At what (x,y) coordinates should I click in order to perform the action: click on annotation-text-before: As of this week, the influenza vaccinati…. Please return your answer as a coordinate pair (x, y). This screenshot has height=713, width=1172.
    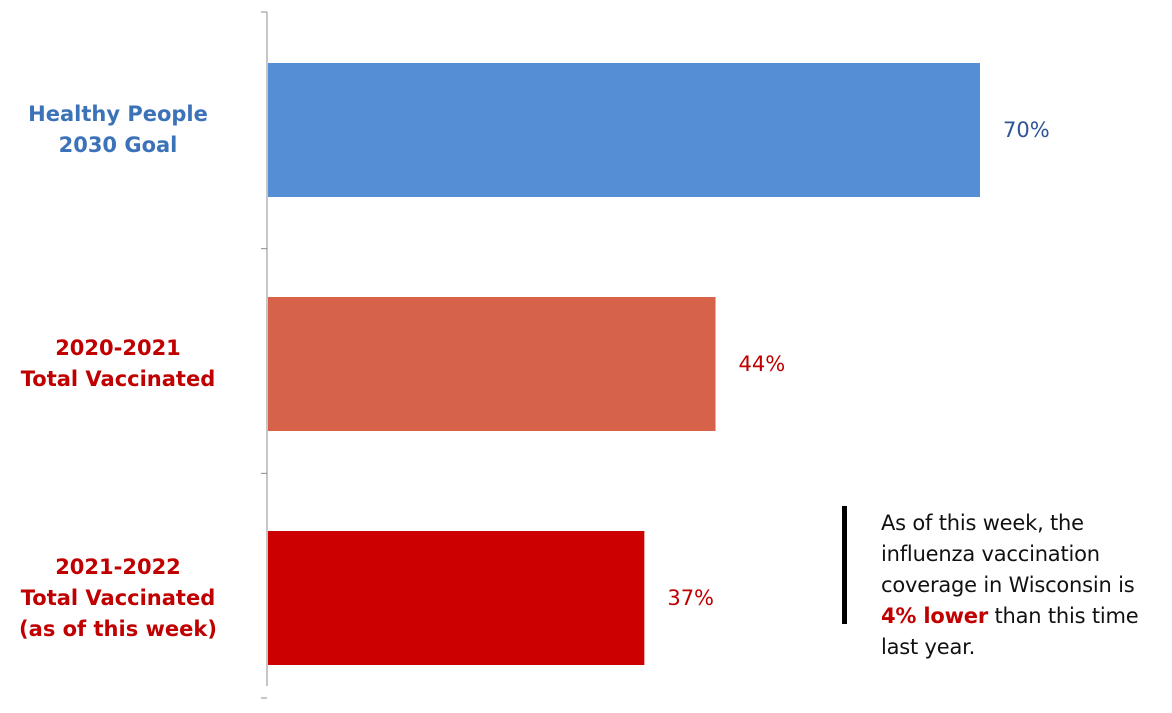
    Looking at the image, I should click on (1008, 554).